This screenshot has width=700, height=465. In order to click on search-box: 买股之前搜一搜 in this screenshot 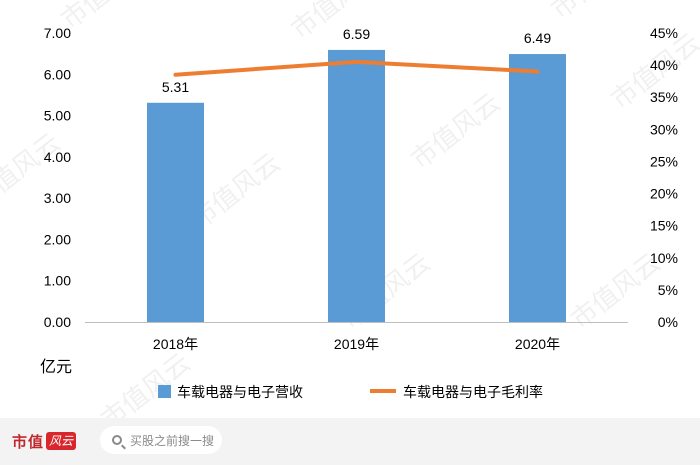, I will do `click(161, 440)`.